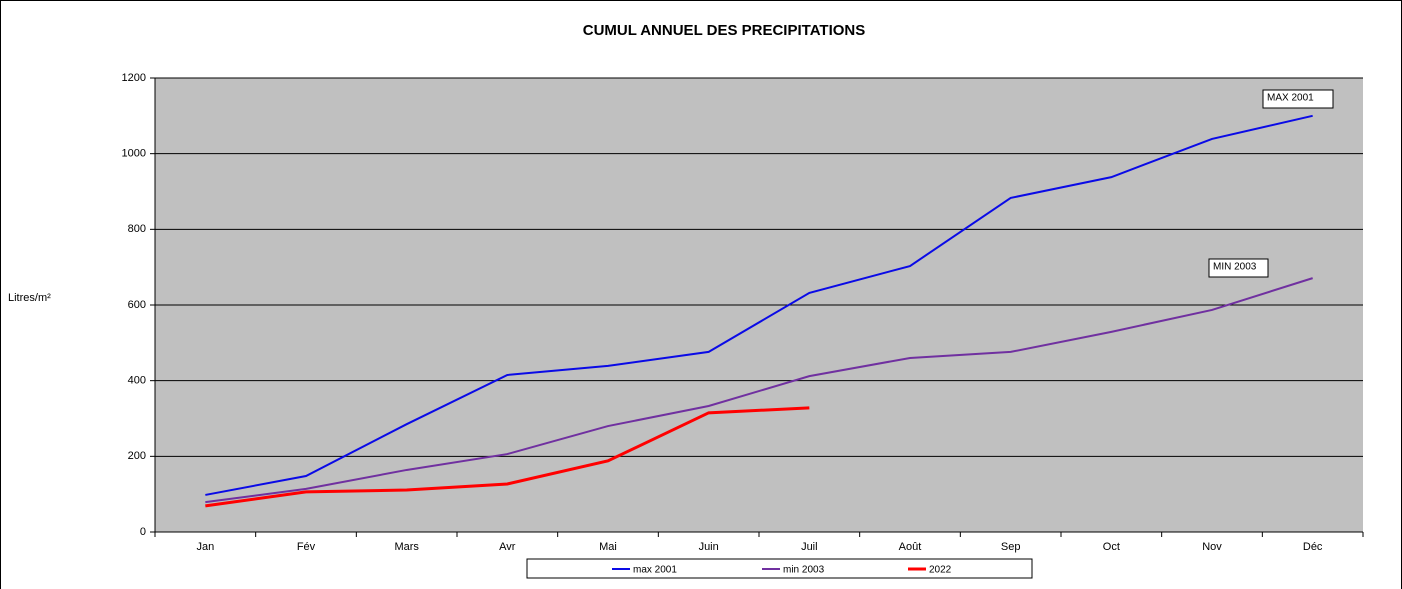 This screenshot has width=1402, height=589. Describe the element at coordinates (29, 298) in the screenshot. I see `y-axis-label: Litres/m²` at that location.